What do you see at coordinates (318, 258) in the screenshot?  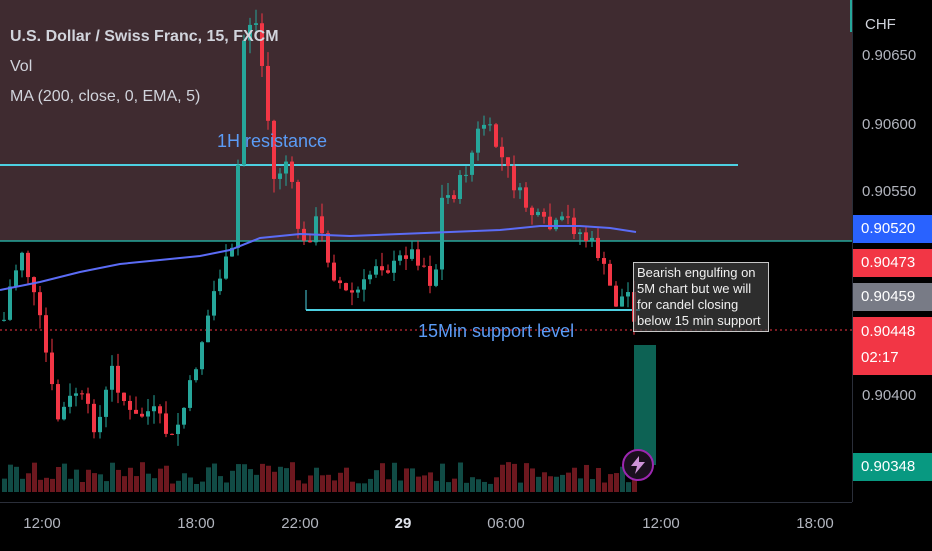 I see `moving-average-line` at bounding box center [318, 258].